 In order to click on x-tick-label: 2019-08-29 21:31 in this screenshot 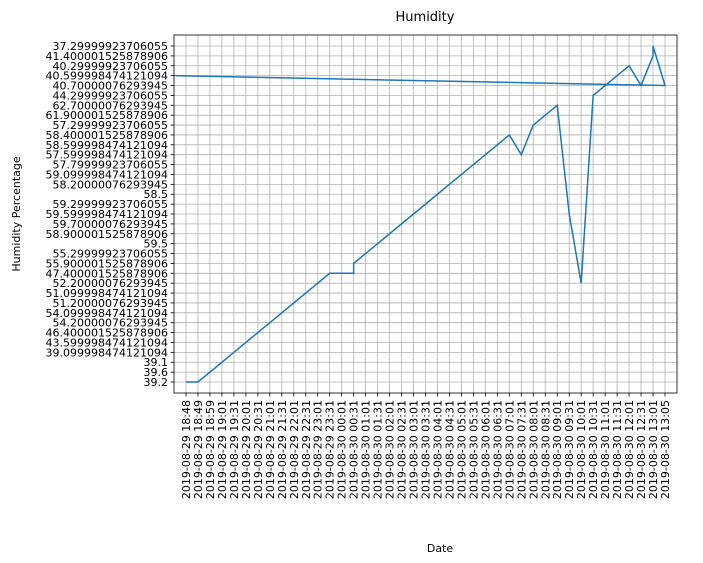, I will do `click(282, 449)`.